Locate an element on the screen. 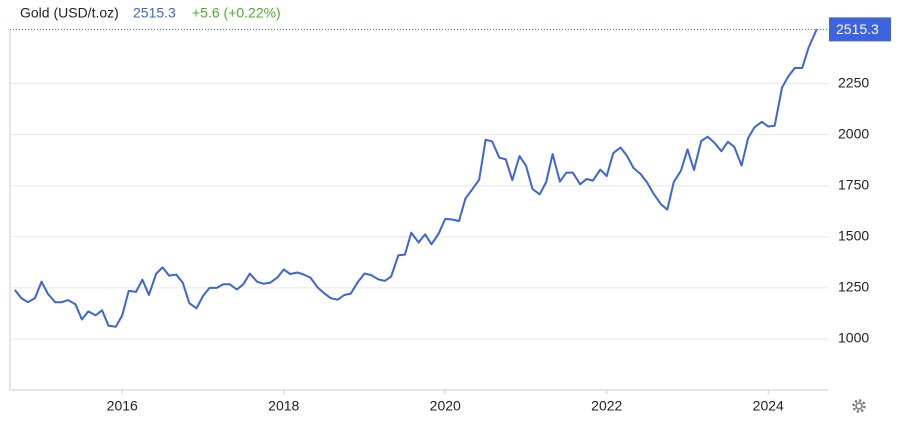 This screenshot has width=900, height=426. y-tick-label: 1750 is located at coordinates (853, 184).